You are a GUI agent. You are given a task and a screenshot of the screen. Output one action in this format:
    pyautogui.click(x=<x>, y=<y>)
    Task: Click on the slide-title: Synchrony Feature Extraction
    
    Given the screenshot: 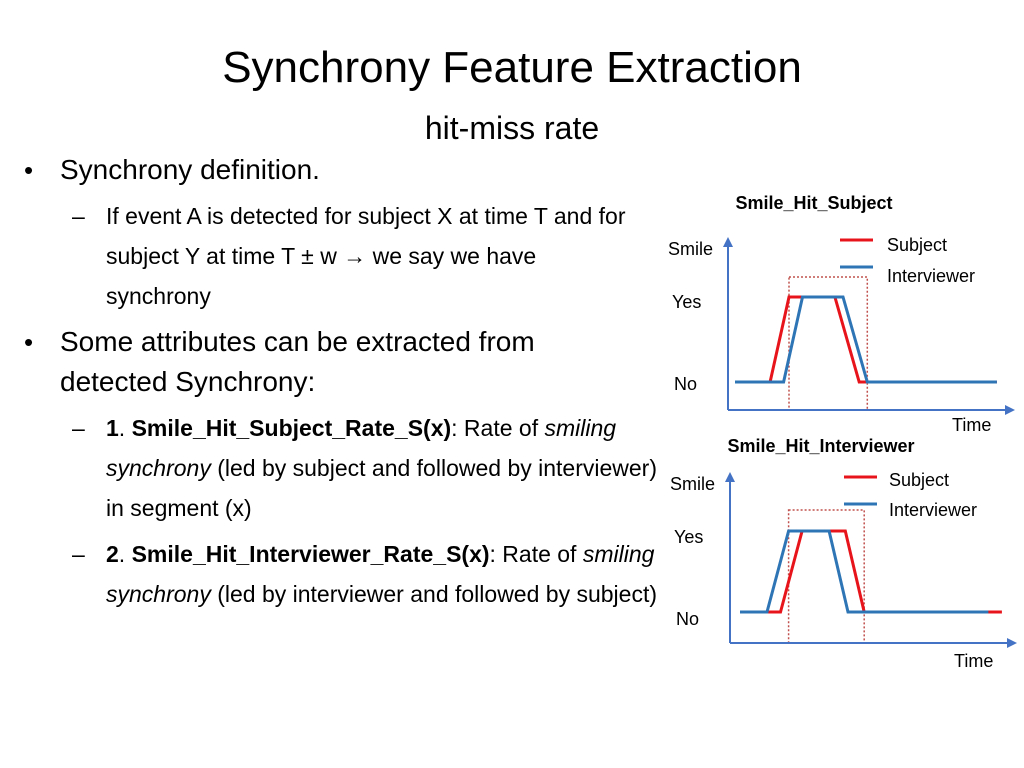 What is the action you would take?
    pyautogui.click(x=512, y=67)
    